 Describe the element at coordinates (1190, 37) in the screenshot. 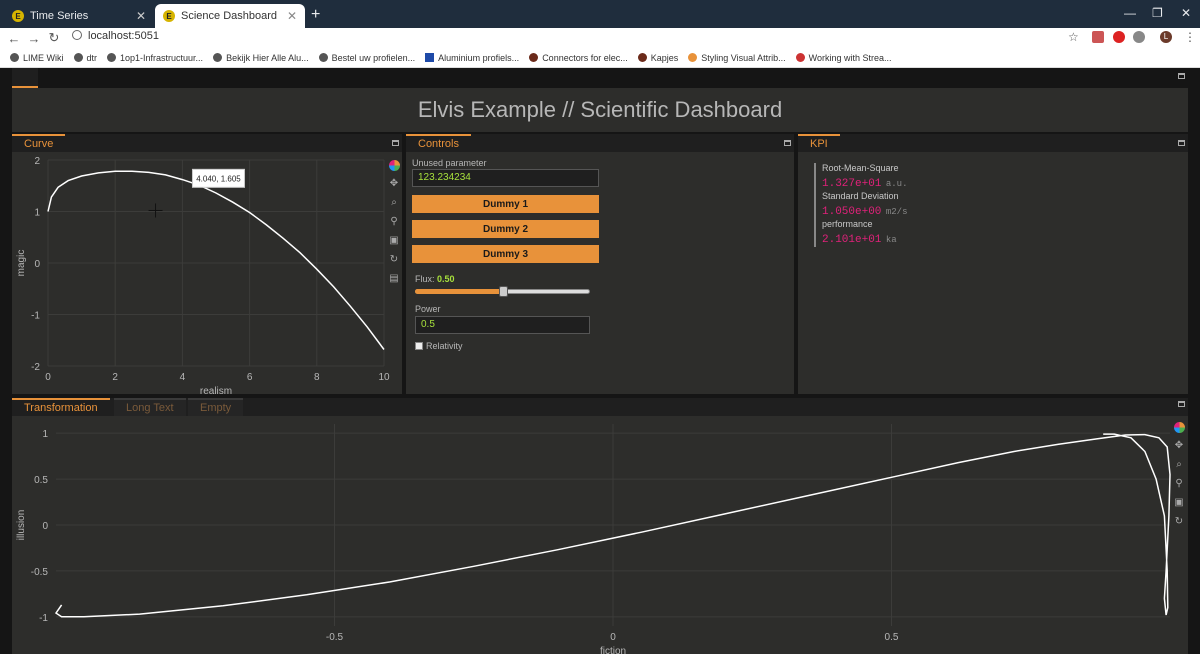

I see `menu-icon: ⋮` at that location.